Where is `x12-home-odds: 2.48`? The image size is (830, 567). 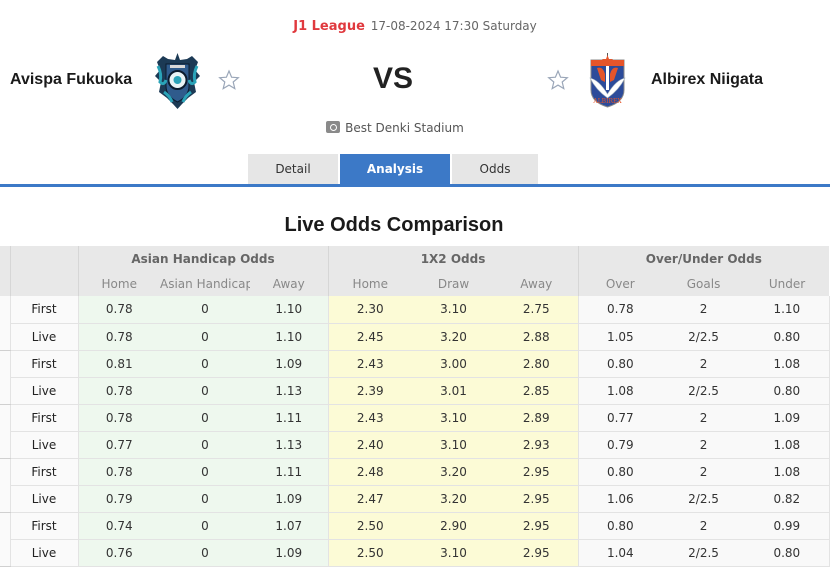
x12-home-odds: 2.48 is located at coordinates (370, 472).